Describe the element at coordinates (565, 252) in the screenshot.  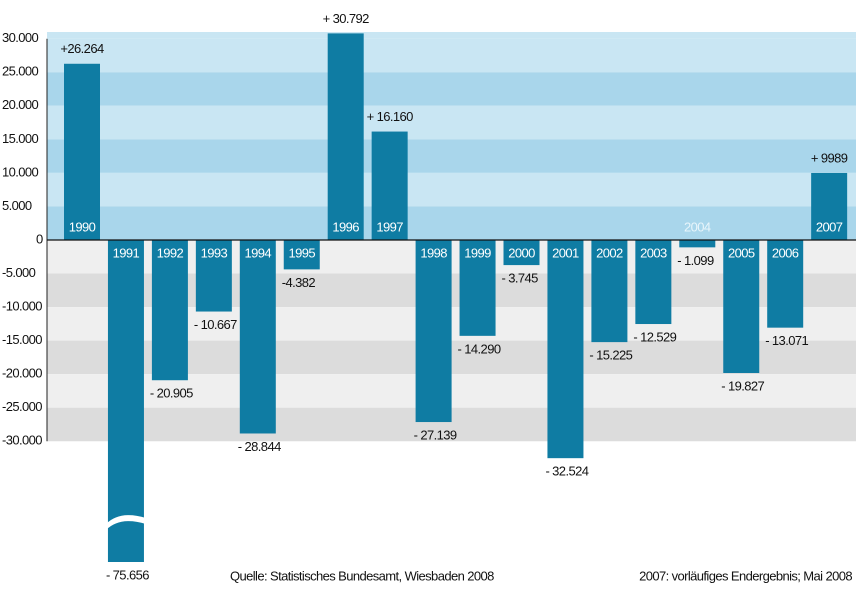
I see `x-tick-label: 2001` at that location.